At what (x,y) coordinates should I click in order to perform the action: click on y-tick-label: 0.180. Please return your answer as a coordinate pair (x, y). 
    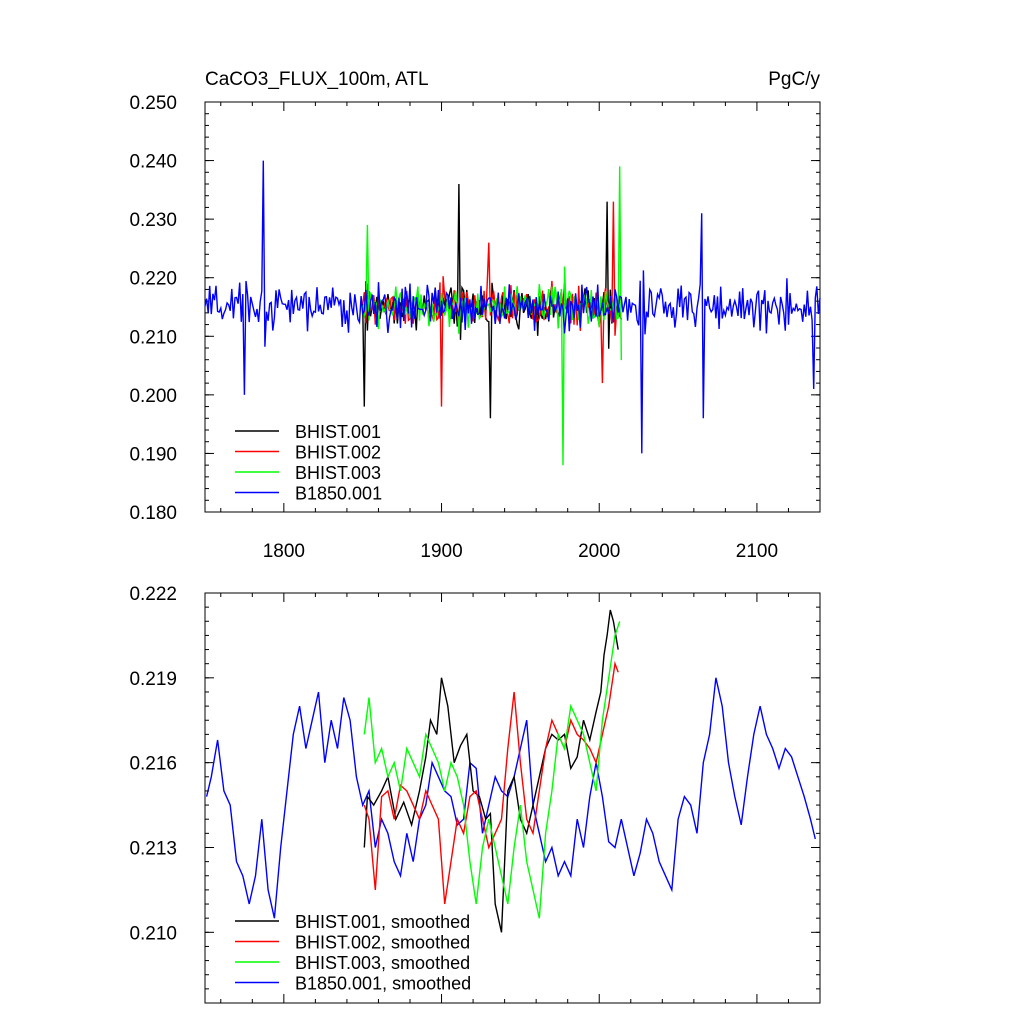
    Looking at the image, I should click on (153, 513).